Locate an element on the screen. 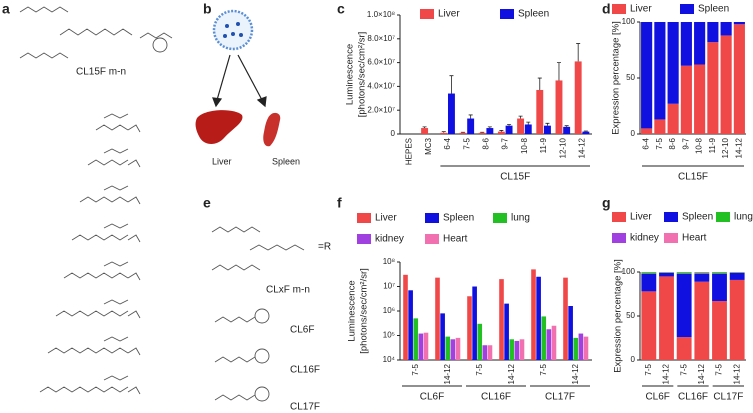 Image resolution: width=753 pixels, height=413 pixels. x-tick-label: MC3 is located at coordinates (428, 145).